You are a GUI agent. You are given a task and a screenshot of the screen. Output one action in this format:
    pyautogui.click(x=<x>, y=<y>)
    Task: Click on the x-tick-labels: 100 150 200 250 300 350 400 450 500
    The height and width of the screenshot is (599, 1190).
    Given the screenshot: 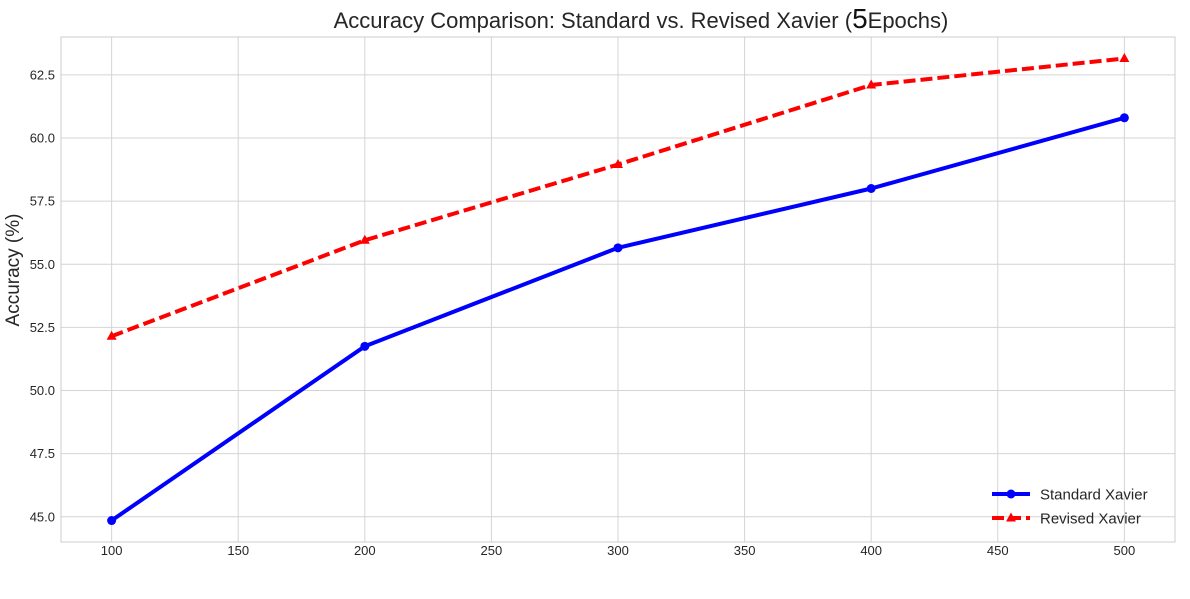 What is the action you would take?
    pyautogui.click(x=618, y=550)
    